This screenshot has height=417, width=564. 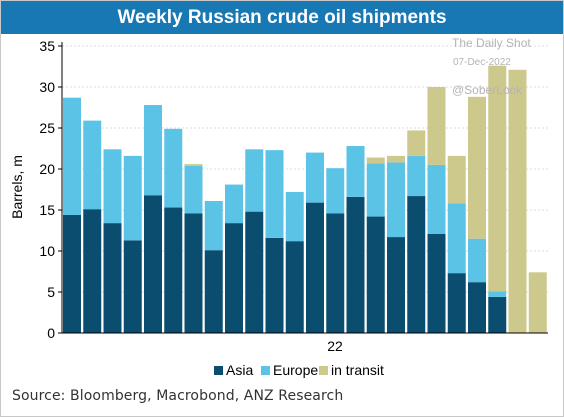 What do you see at coordinates (47, 128) in the screenshot?
I see `y-tick-label: 25` at bounding box center [47, 128].